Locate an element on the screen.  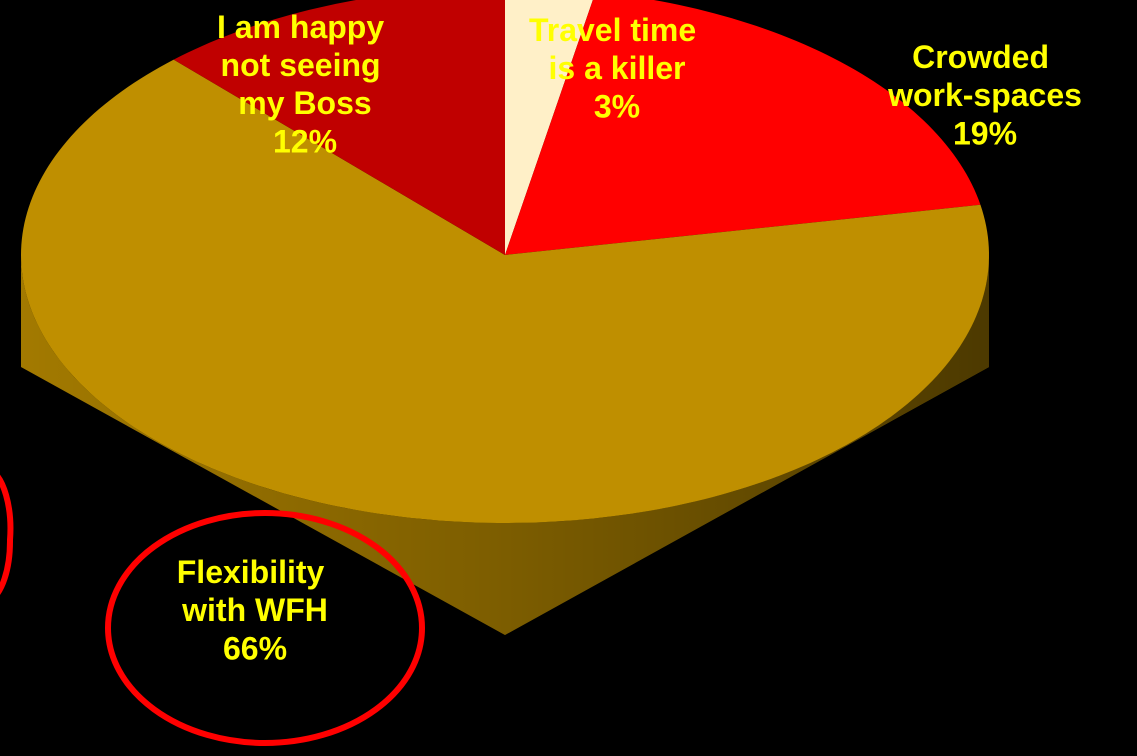
slice-label-line: my Boss is located at coordinates (304, 103).